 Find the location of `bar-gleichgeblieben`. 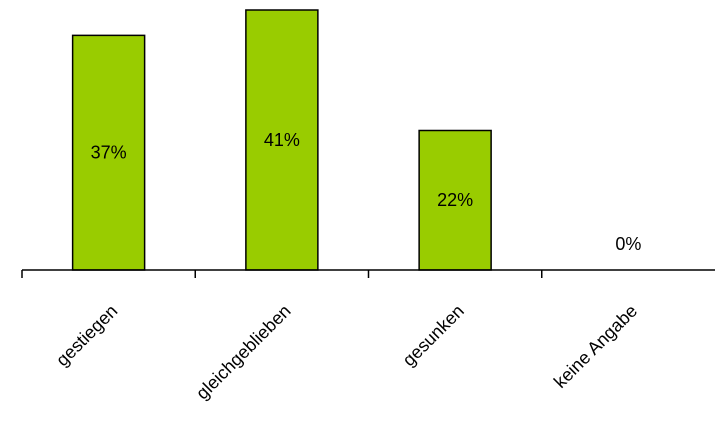

bar-gleichgeblieben is located at coordinates (282, 140).